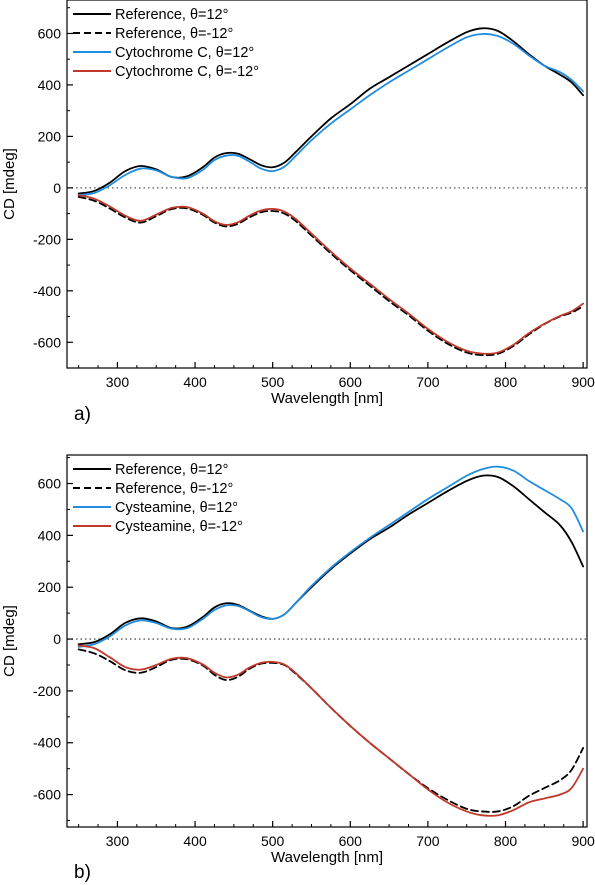 This screenshot has height=885, width=595. I want to click on legend-entry: Cysteamine, θ=-12°, so click(179, 527).